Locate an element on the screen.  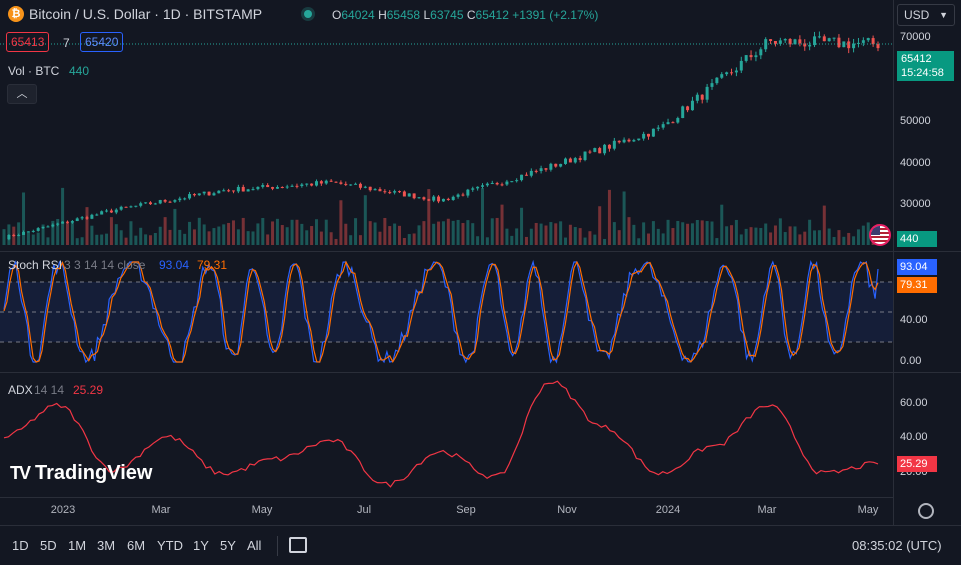
pane-separator-stoch-adx is located at coordinates (480, 372).